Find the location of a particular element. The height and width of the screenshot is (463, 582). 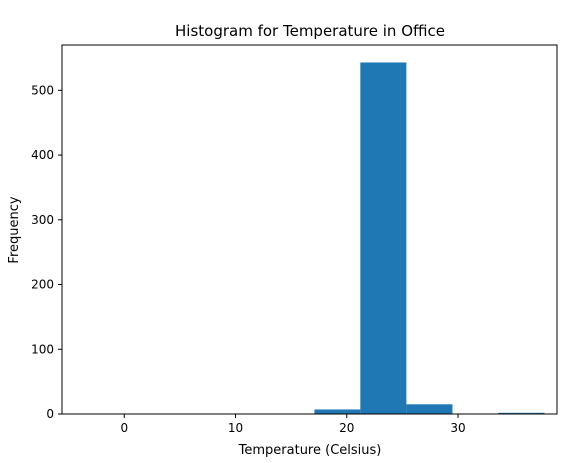

chart-title: Histogram for Temperature in Office is located at coordinates (310, 31).